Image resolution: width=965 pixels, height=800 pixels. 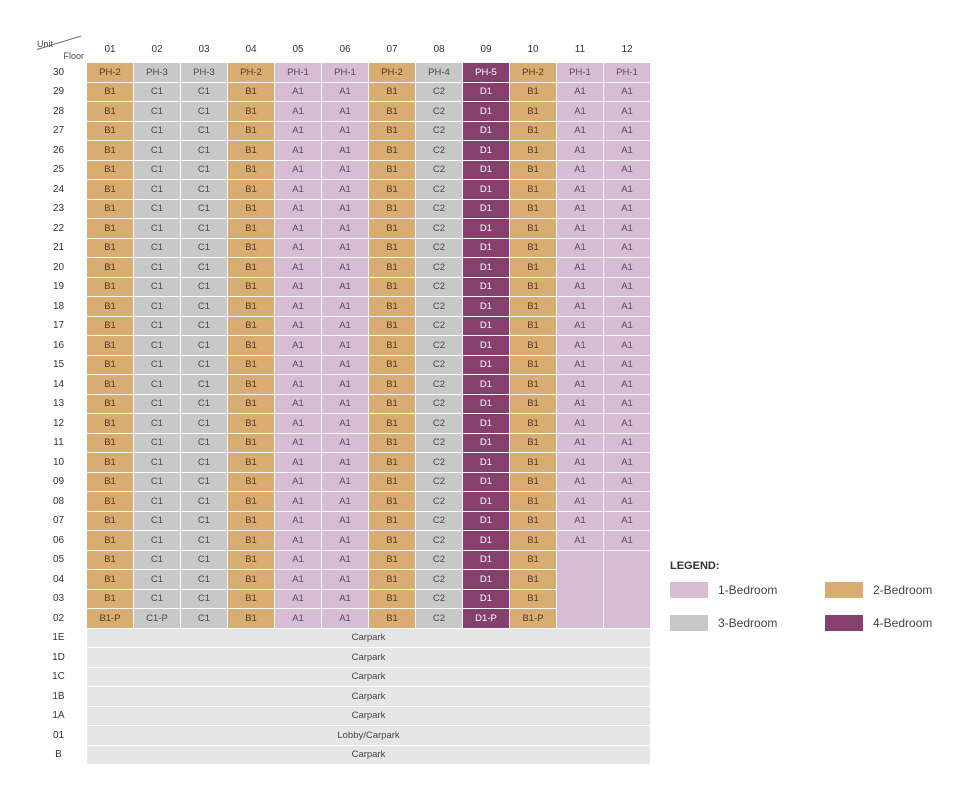 I want to click on floor-number: 20, so click(x=58, y=267).